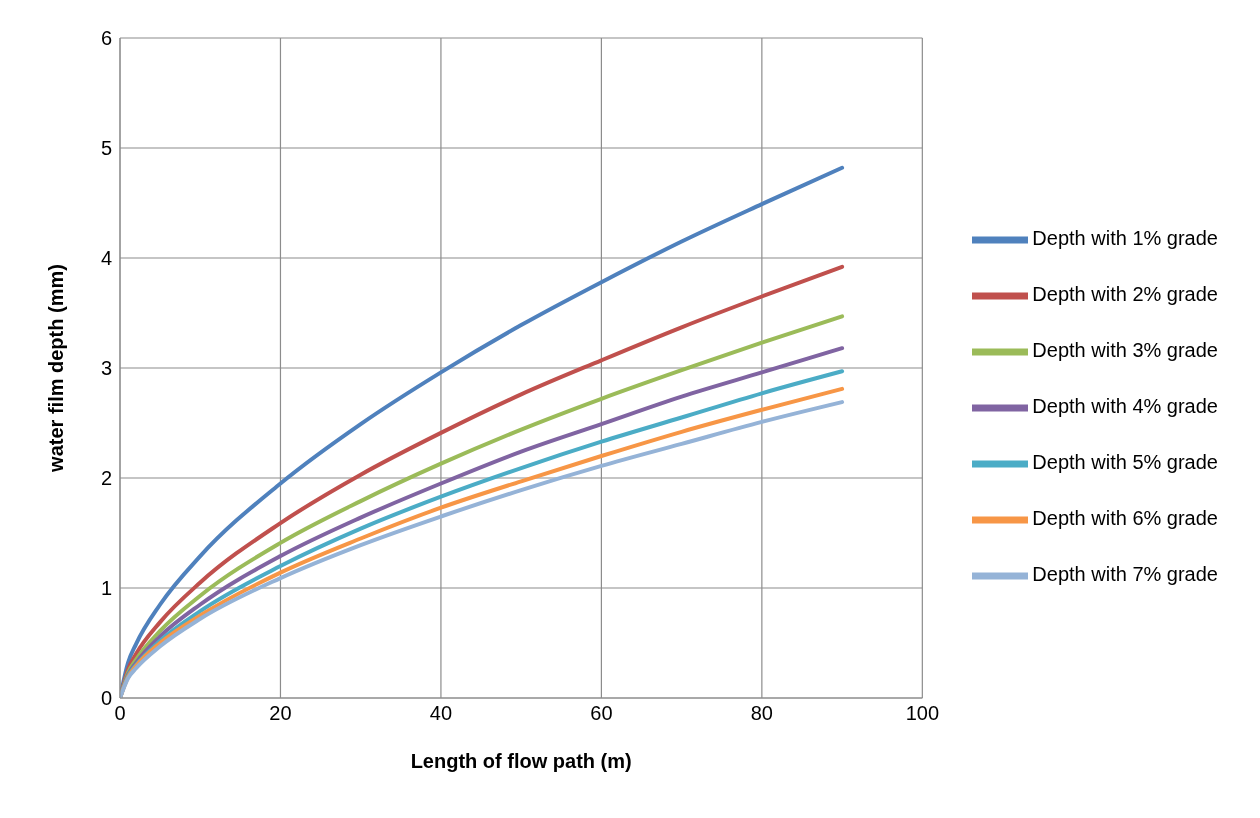  Describe the element at coordinates (106, 38) in the screenshot. I see `y-tick-label: 6` at that location.